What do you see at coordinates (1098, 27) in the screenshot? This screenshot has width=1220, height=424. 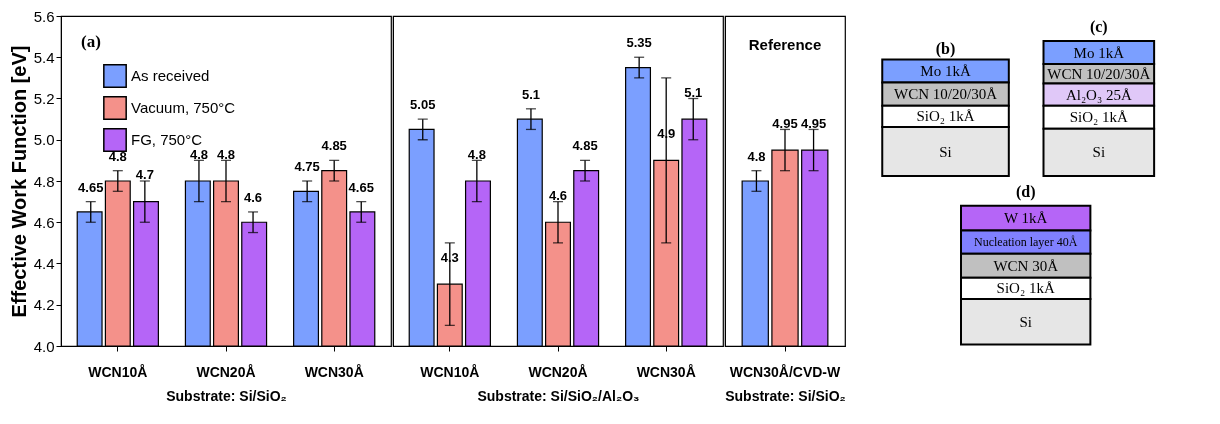 I see `text: (c)` at bounding box center [1098, 27].